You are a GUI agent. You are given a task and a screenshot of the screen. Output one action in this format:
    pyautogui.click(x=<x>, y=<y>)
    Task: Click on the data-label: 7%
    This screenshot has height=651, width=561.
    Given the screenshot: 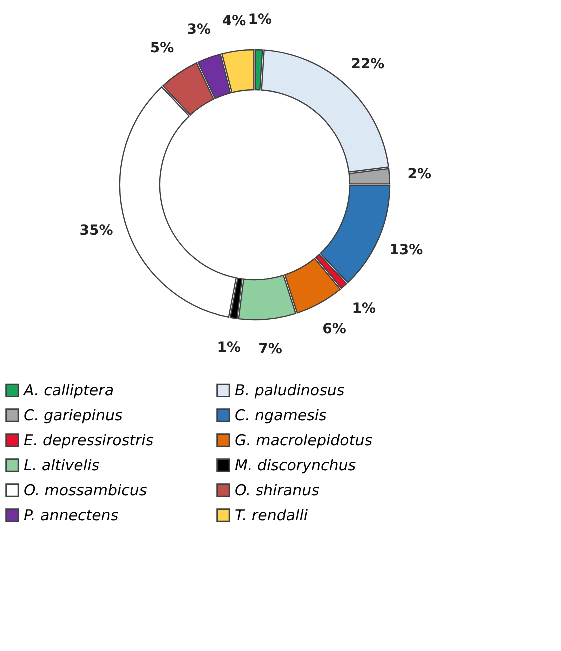 What is the action you would take?
    pyautogui.click(x=270, y=349)
    